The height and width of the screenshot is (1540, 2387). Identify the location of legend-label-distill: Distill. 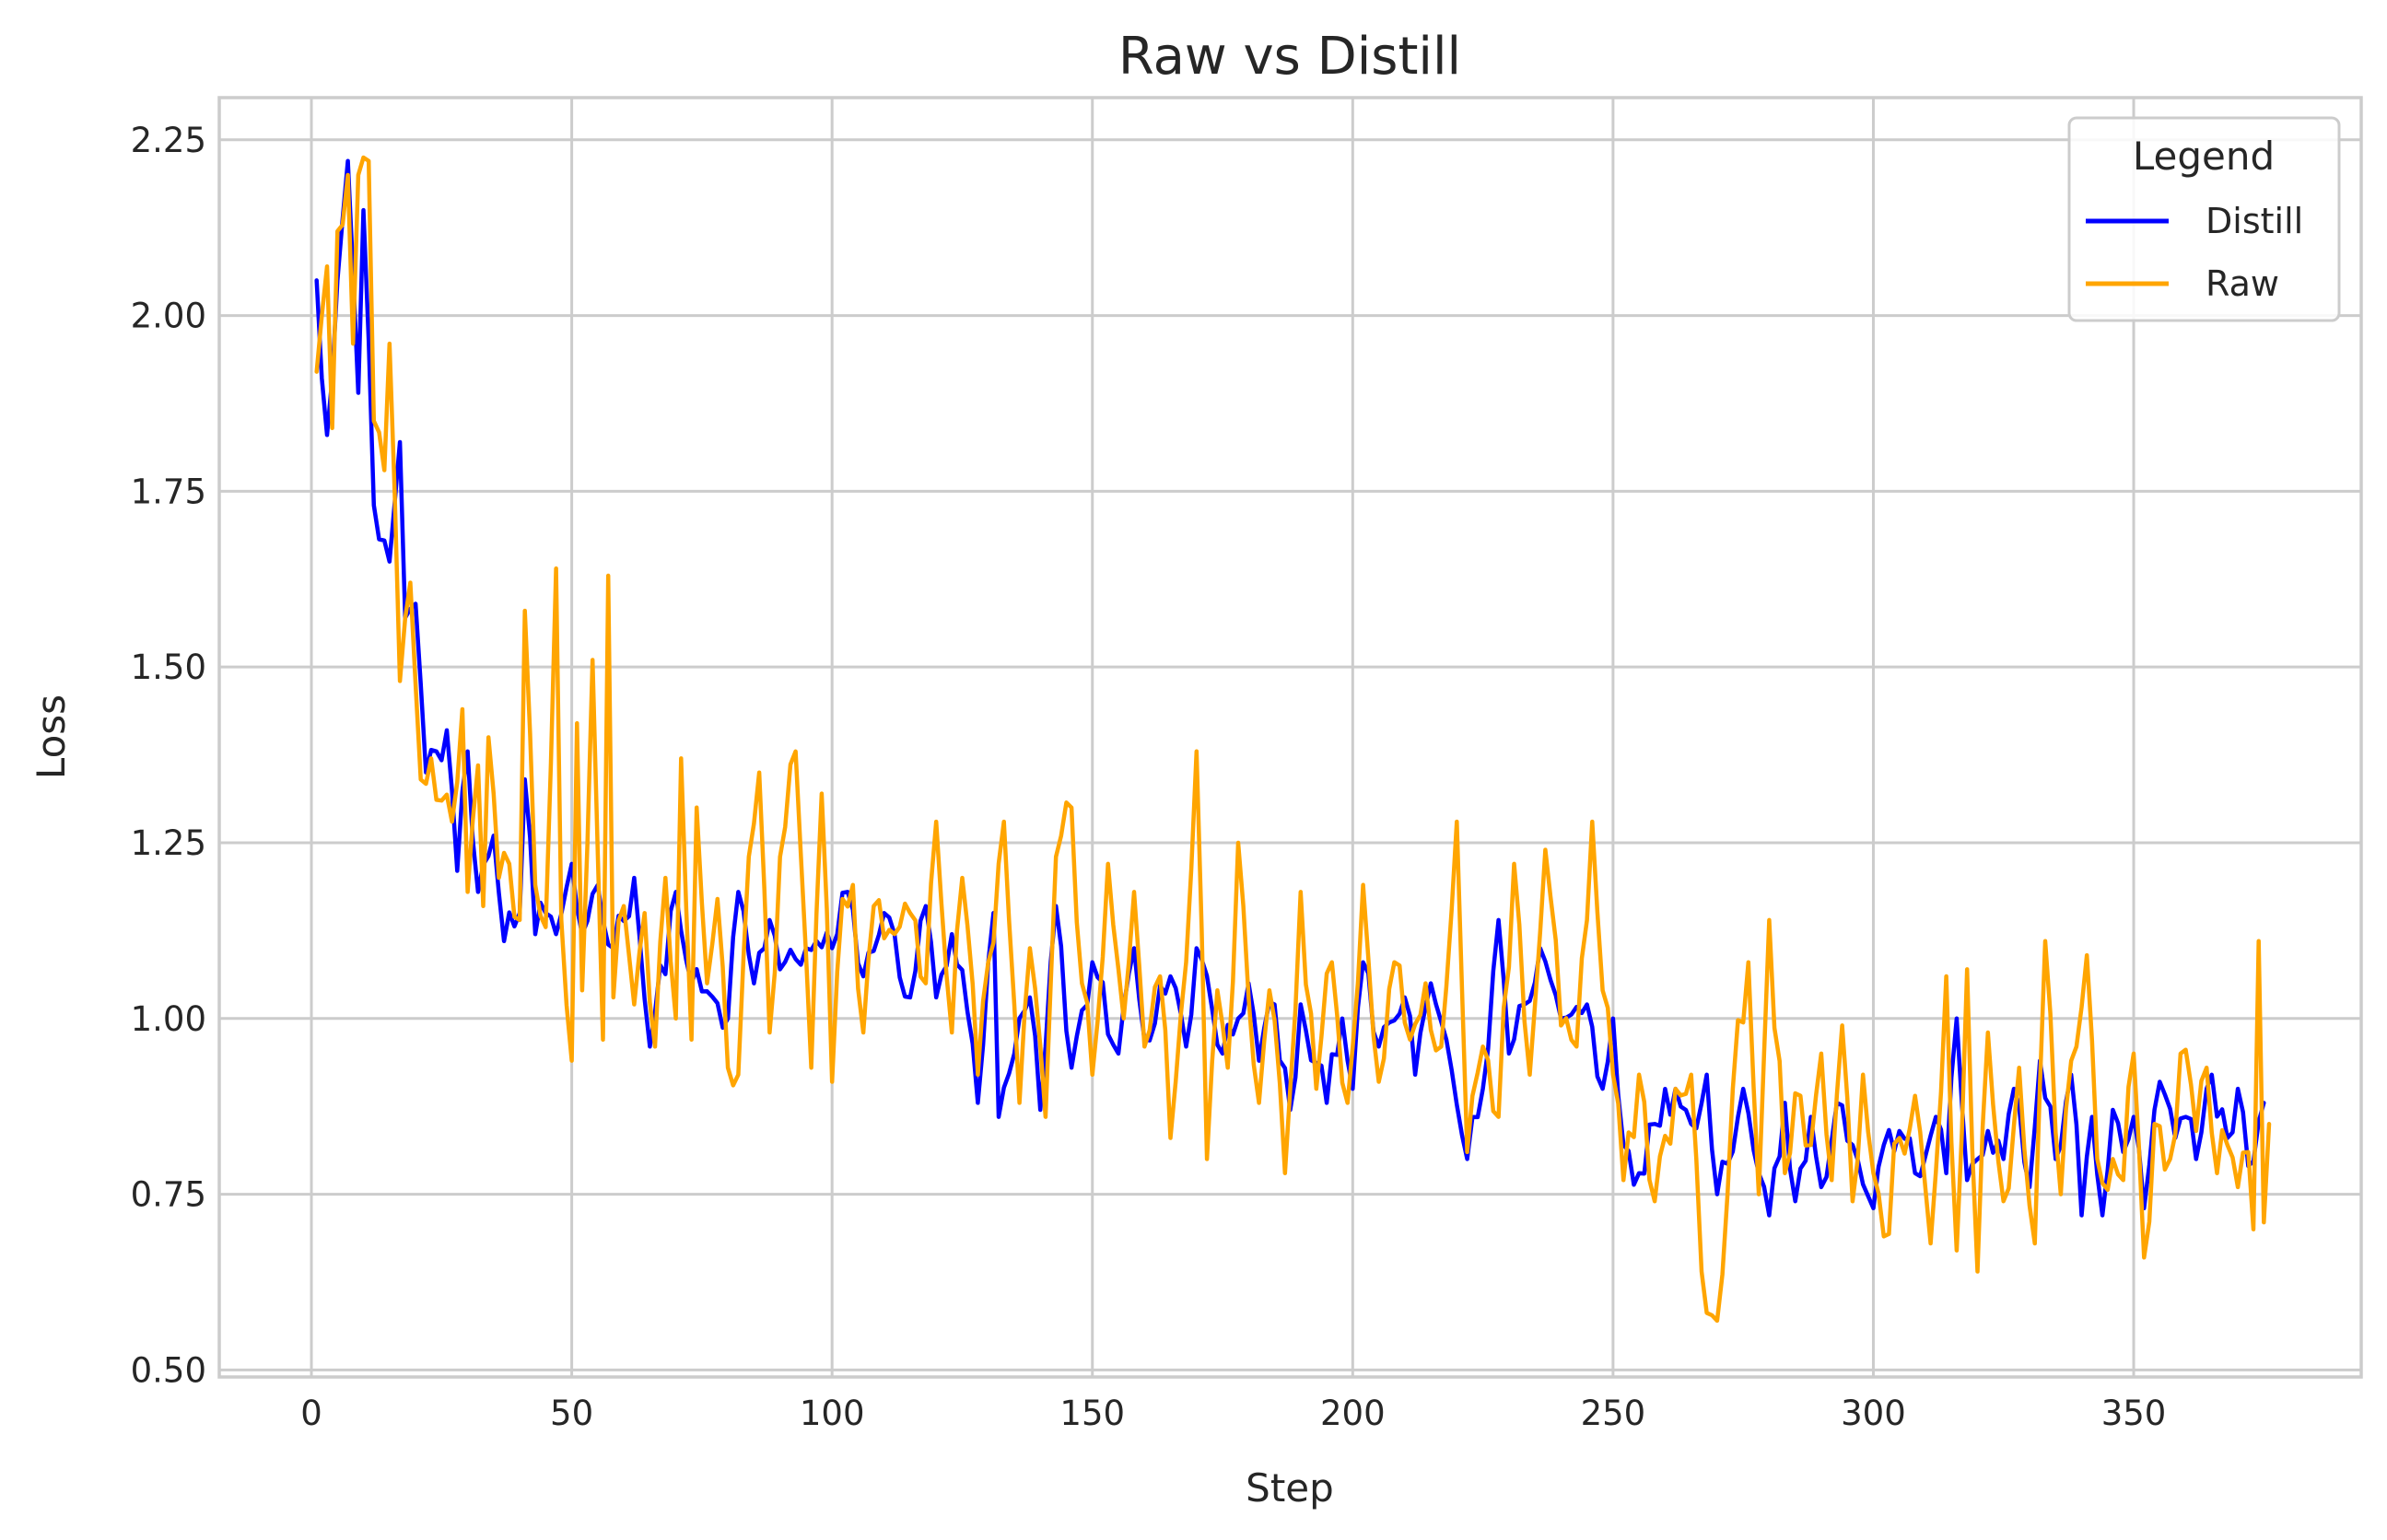
(2254, 221).